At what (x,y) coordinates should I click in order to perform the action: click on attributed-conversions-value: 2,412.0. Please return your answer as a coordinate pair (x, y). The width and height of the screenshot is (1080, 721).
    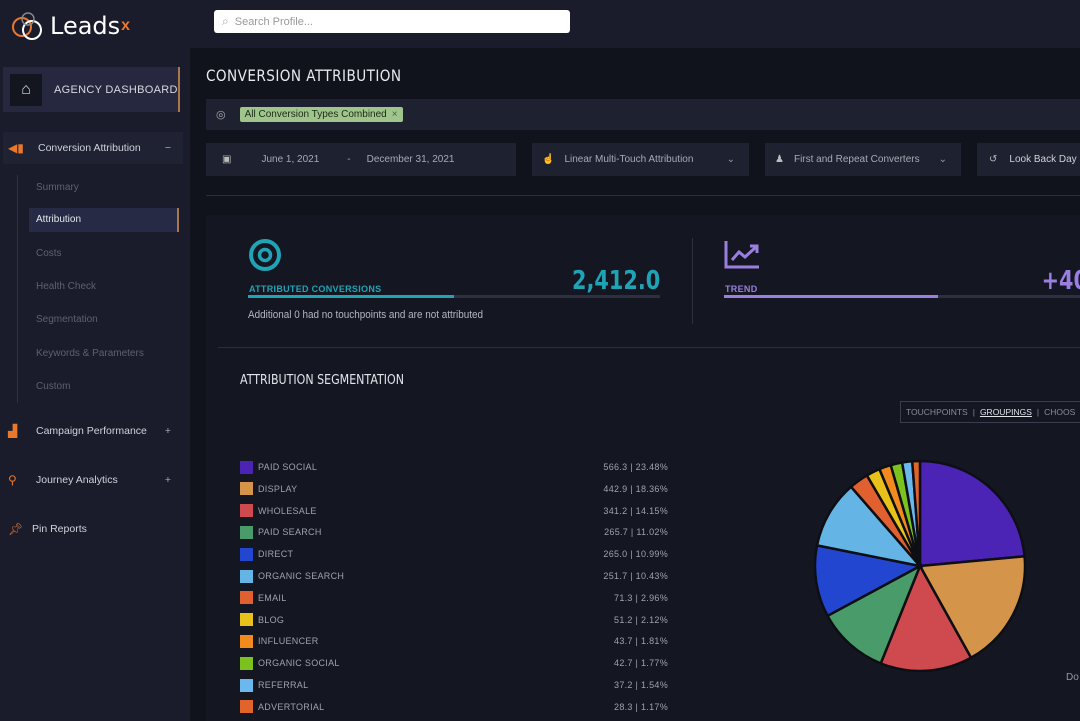
    Looking at the image, I should click on (615, 281).